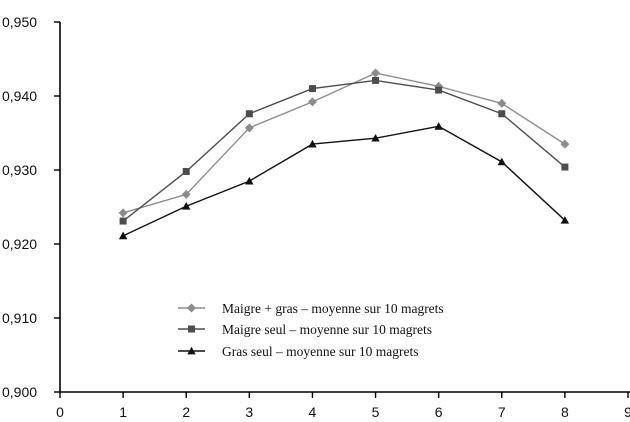 The image size is (630, 422). I want to click on legend-marker-triangle, so click(191, 350).